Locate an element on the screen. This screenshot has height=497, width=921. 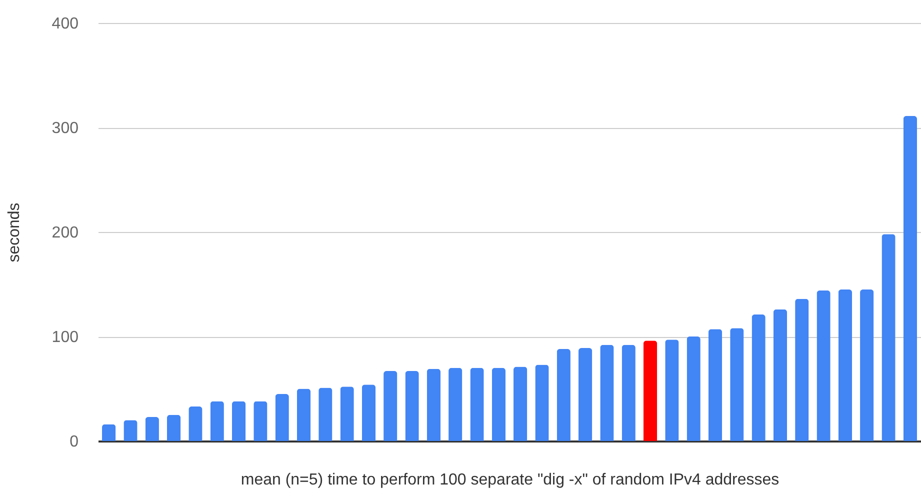
y-axis-title: seconds is located at coordinates (14, 232).